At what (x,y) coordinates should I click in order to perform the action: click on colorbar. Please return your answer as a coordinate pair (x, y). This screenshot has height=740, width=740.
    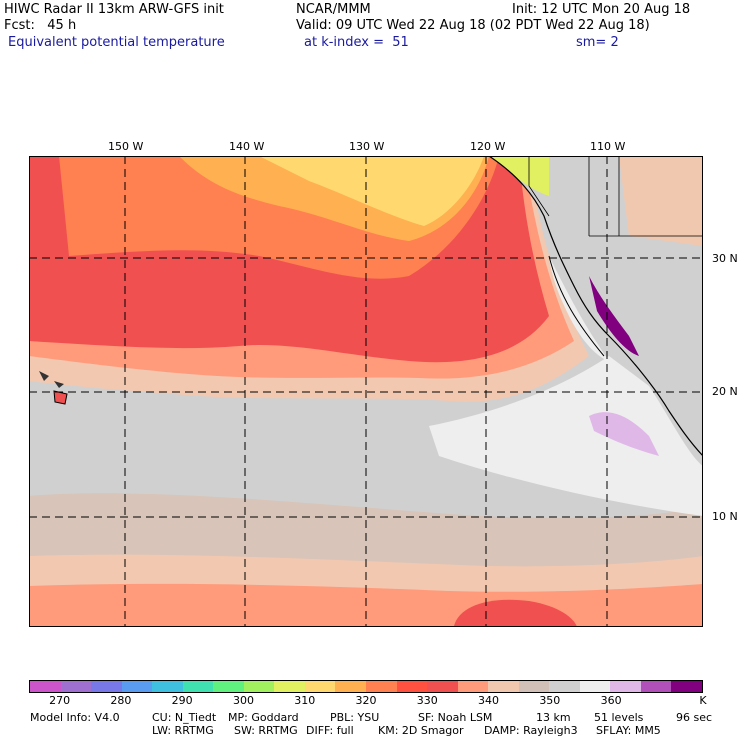
    Looking at the image, I should click on (366, 686).